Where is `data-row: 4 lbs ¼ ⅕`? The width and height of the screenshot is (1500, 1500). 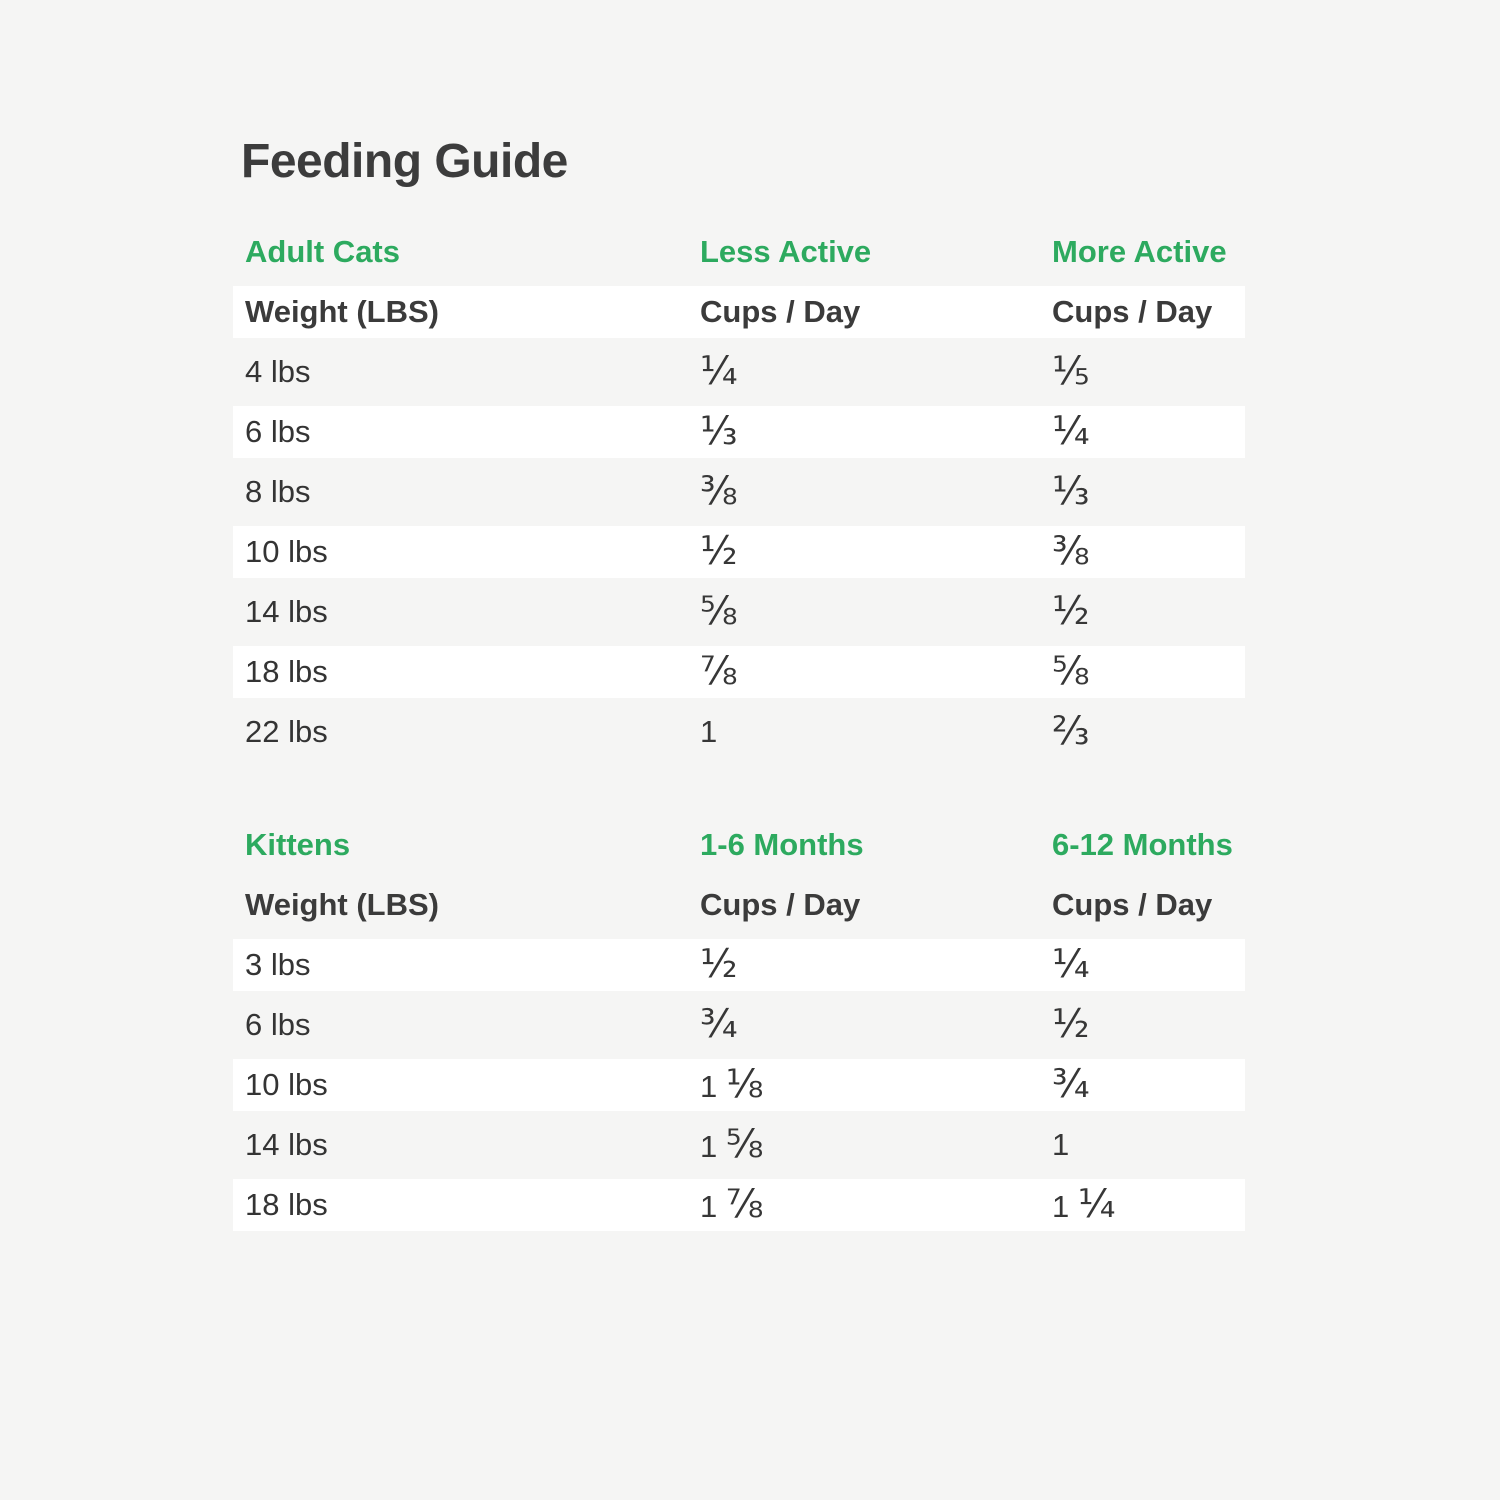
data-row: 4 lbs ¼ ⅕ is located at coordinates (739, 372).